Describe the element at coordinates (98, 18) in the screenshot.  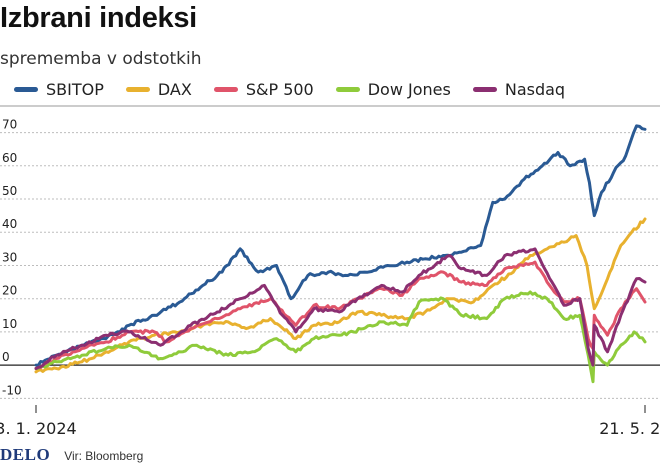
I see `chart-title: Izbrani indeksi` at that location.